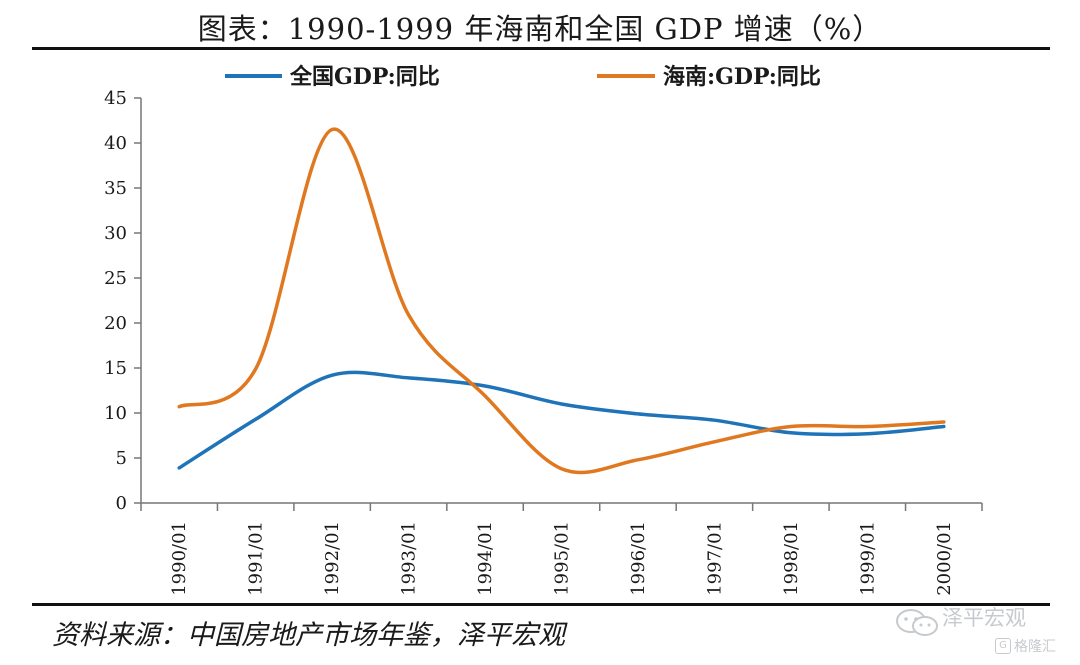 The image size is (1080, 665). I want to click on legend: 全国GDP:同比 海南:GDP:同比, so click(523, 77).